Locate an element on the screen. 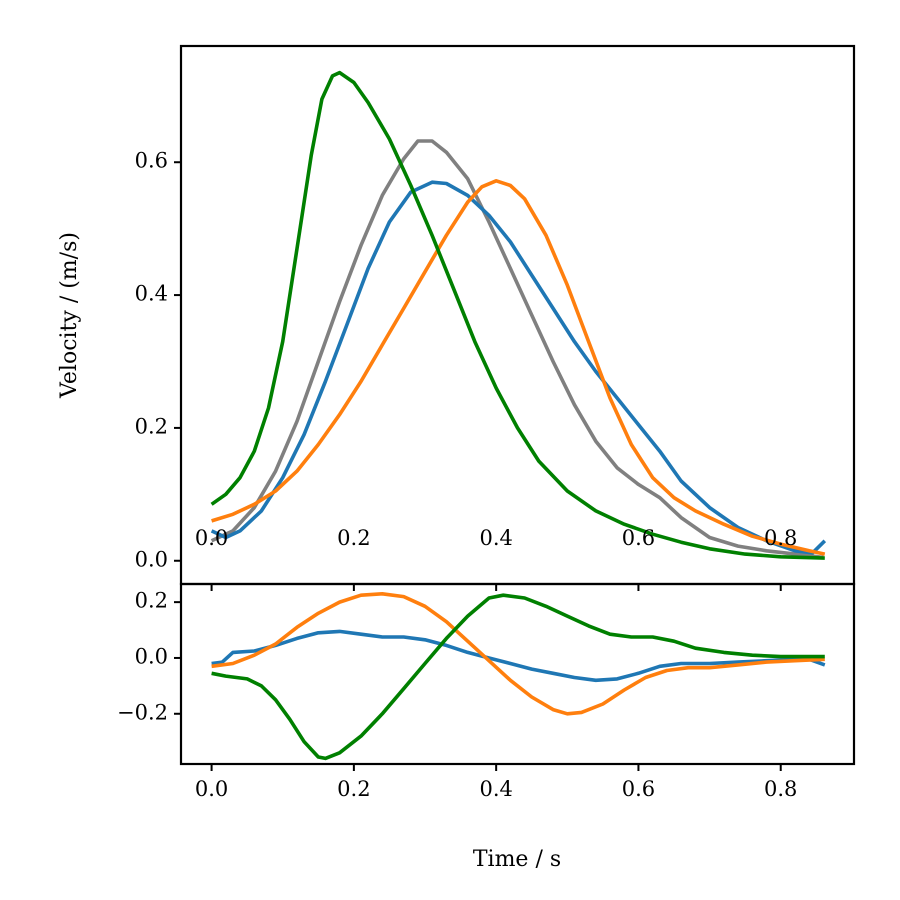 The height and width of the screenshot is (900, 900). top-y-tick-label: 0.2 is located at coordinates (151, 426).